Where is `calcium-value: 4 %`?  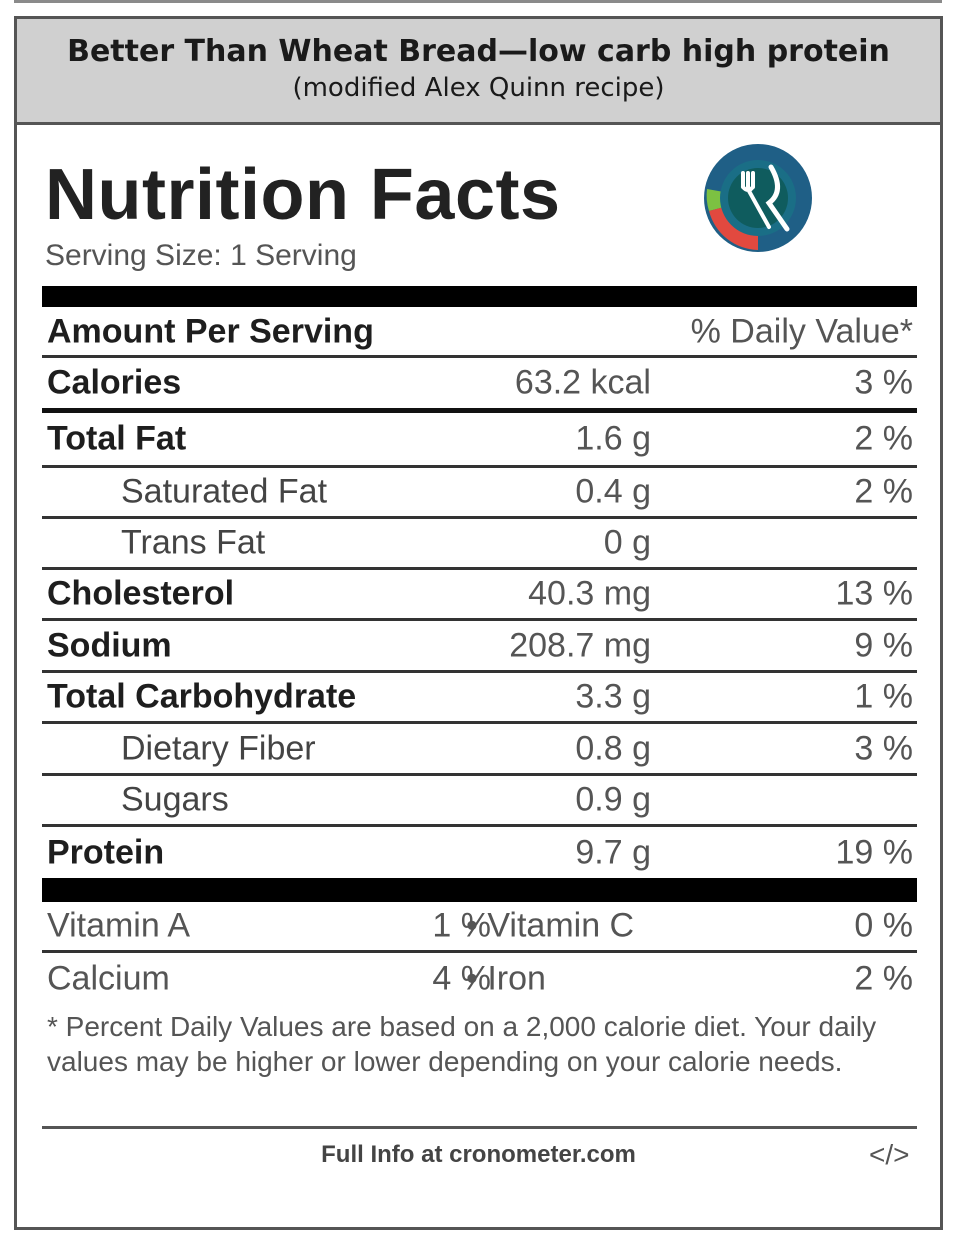 calcium-value: 4 % is located at coordinates (461, 978).